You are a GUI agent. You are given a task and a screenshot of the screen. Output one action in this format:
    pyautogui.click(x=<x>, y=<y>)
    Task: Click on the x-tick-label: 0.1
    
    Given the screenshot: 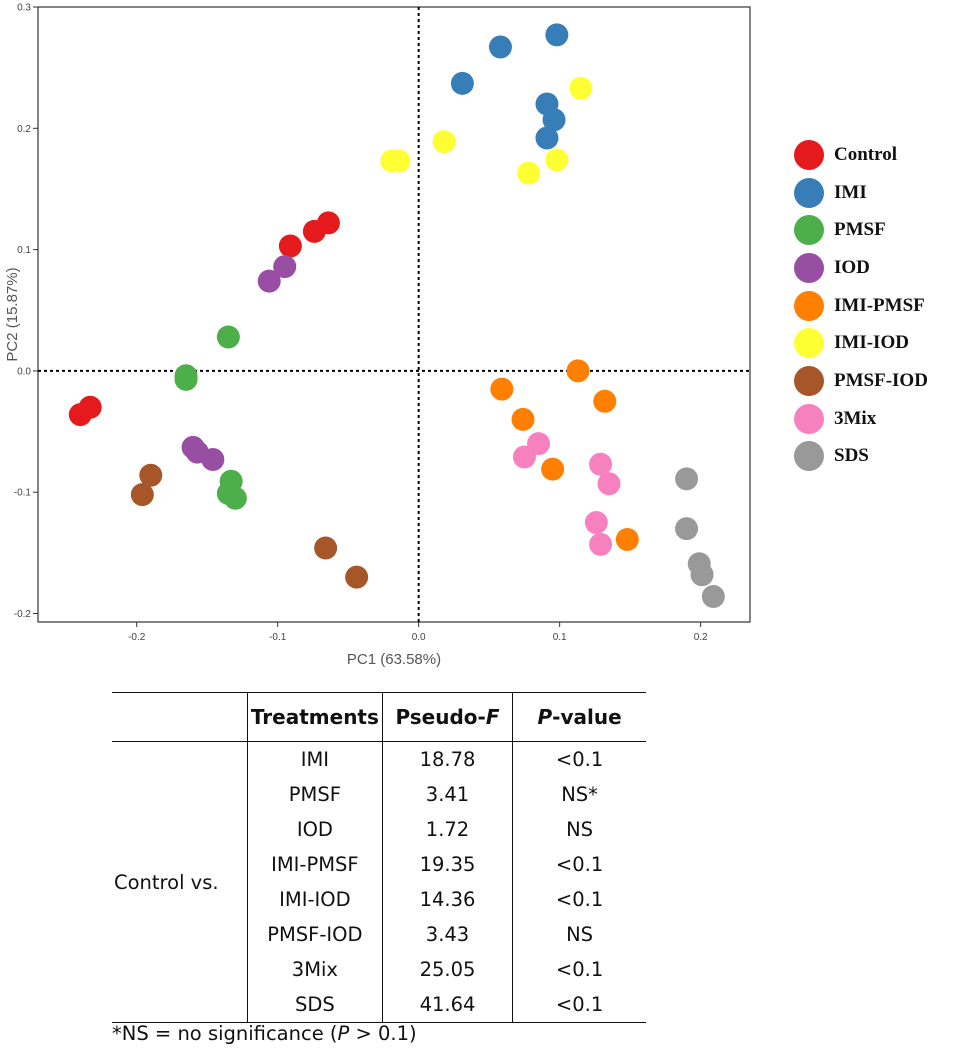 What is the action you would take?
    pyautogui.click(x=560, y=637)
    